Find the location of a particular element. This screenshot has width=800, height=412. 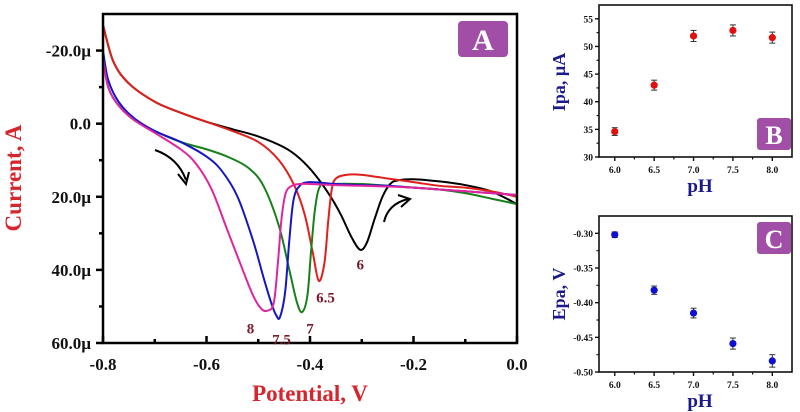

peak-label-ph-6: 6 is located at coordinates (360, 265).